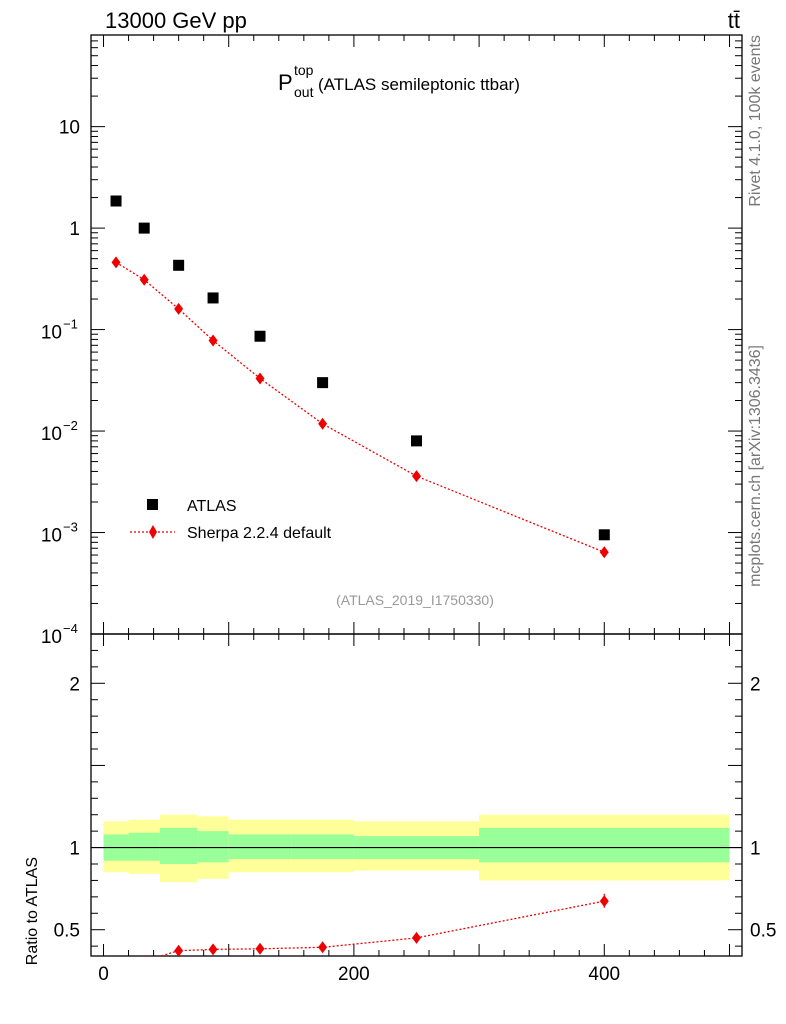 This screenshot has width=786, height=1024. What do you see at coordinates (259, 533) in the screenshot?
I see `legend-label-sherpa: Sherpa 2.2.4 default` at bounding box center [259, 533].